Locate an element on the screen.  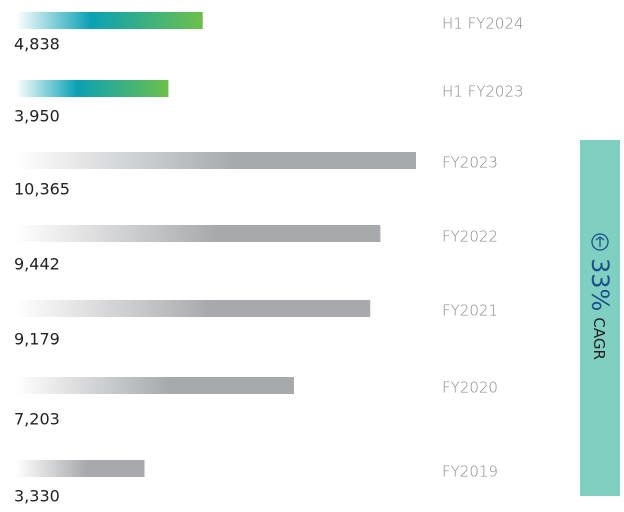
value-label: 3,950 is located at coordinates (37, 116).